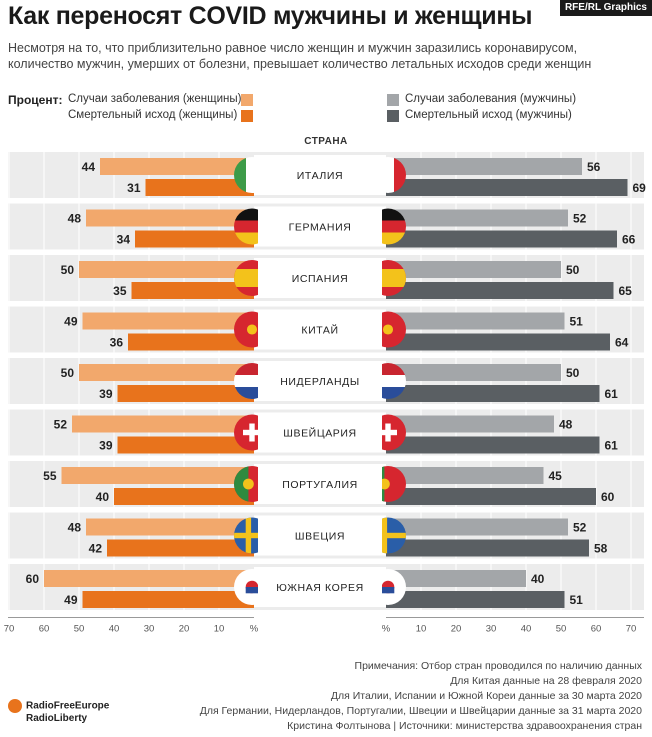 This screenshot has height=737, width=652. What do you see at coordinates (219, 629) in the screenshot?
I see `tick-label-left: 10` at bounding box center [219, 629].